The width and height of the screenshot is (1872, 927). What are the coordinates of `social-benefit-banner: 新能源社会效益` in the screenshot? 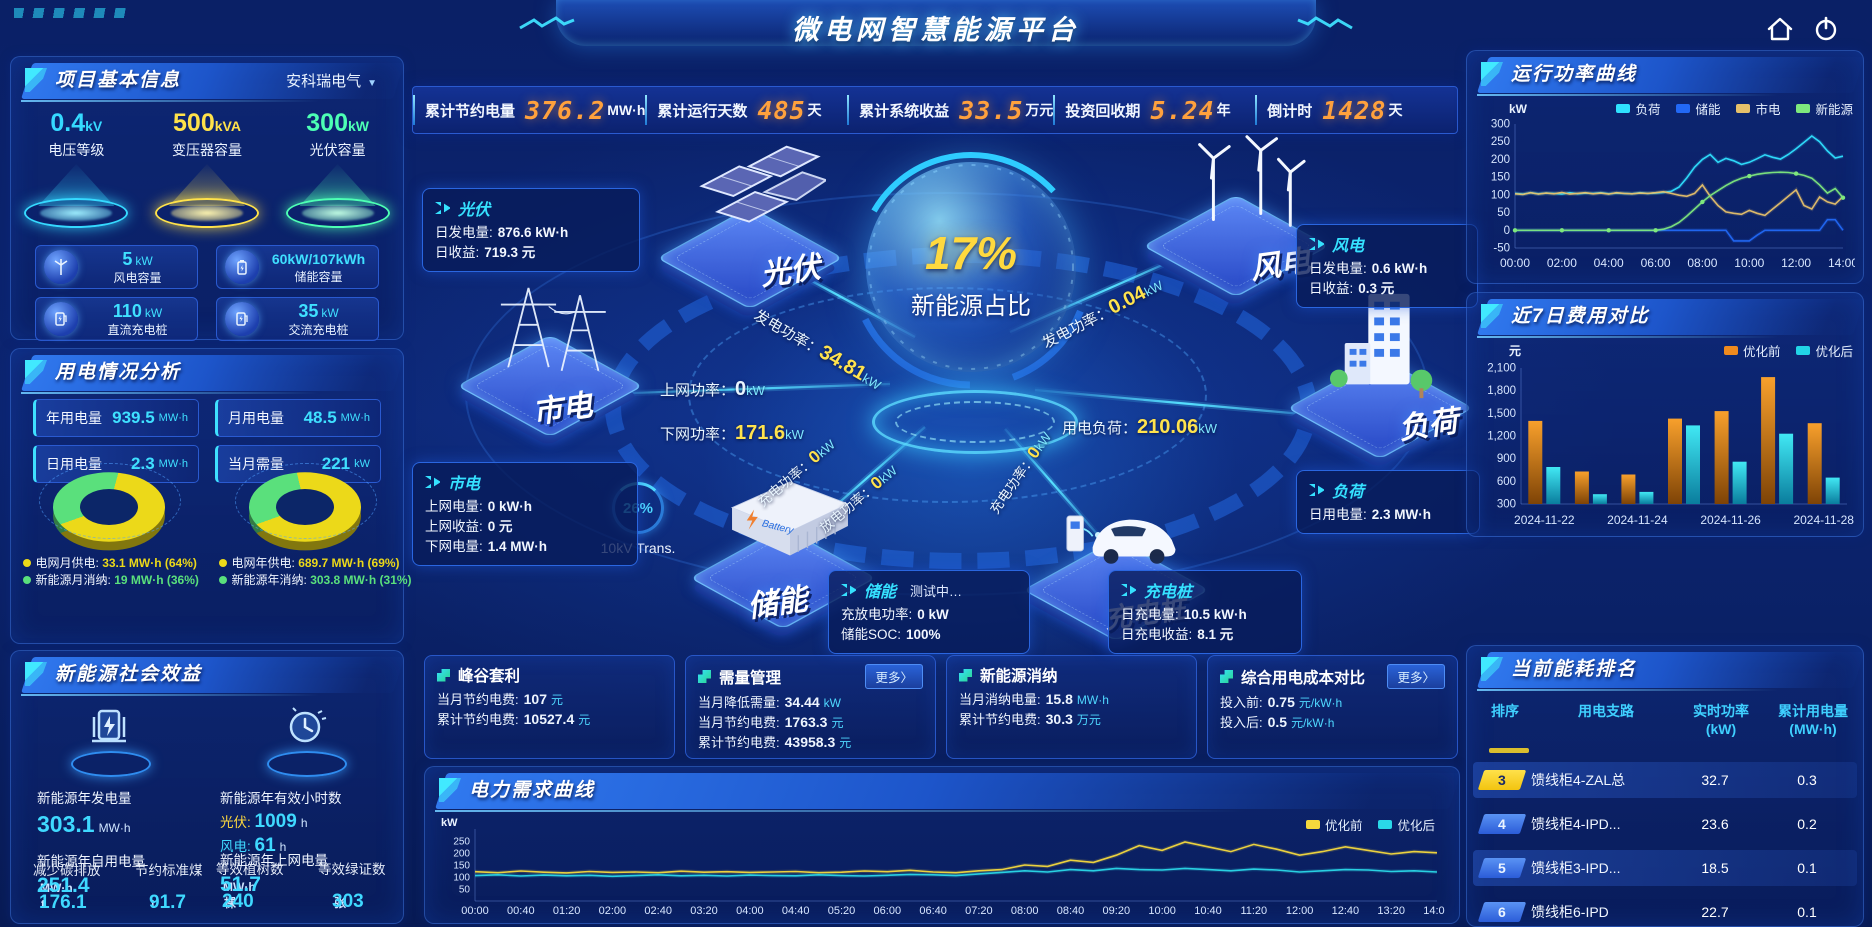 It's located at (207, 676).